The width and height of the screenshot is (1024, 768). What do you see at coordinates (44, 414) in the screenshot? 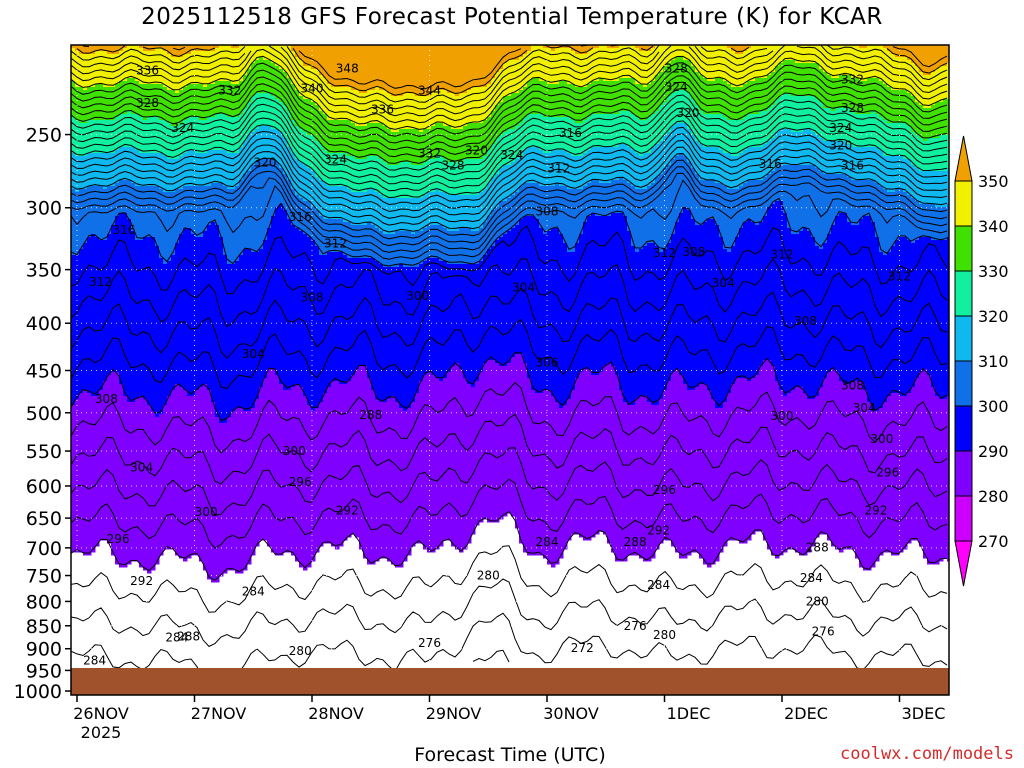
I see `y-tick-label: 500` at bounding box center [44, 414].